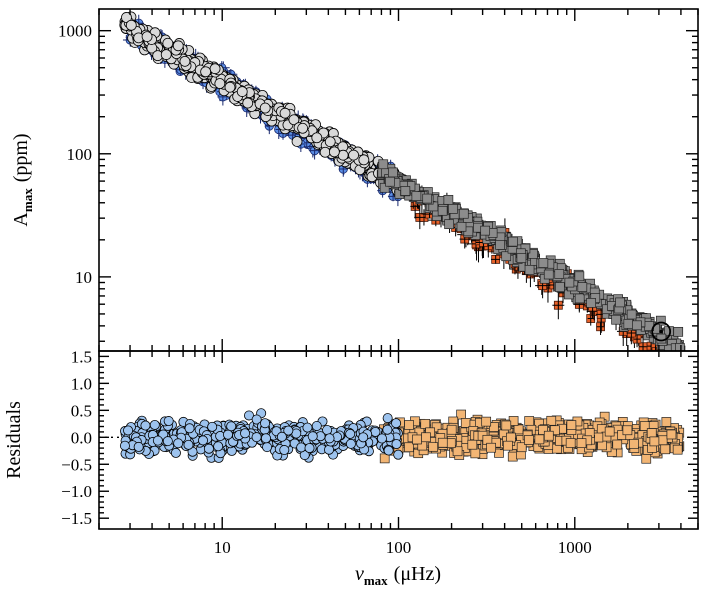 The image size is (708, 589). I want to click on residual-y-tick-label: 1.5, so click(81, 356).